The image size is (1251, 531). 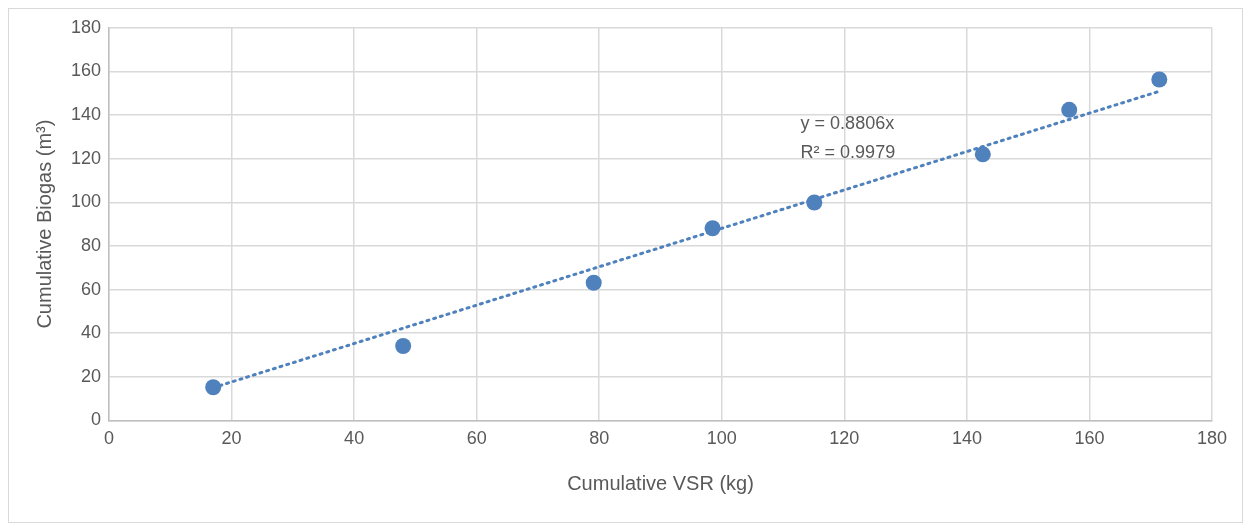 I want to click on y-axis-title: Cumulative Biogas (m³), so click(x=43, y=224).